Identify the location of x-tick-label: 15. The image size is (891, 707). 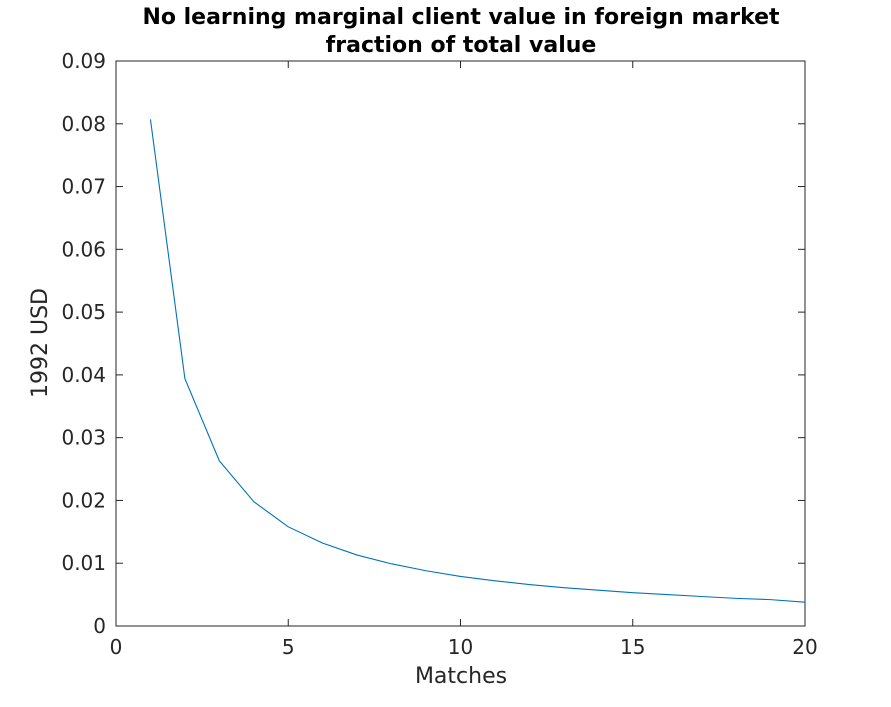
(632, 647).